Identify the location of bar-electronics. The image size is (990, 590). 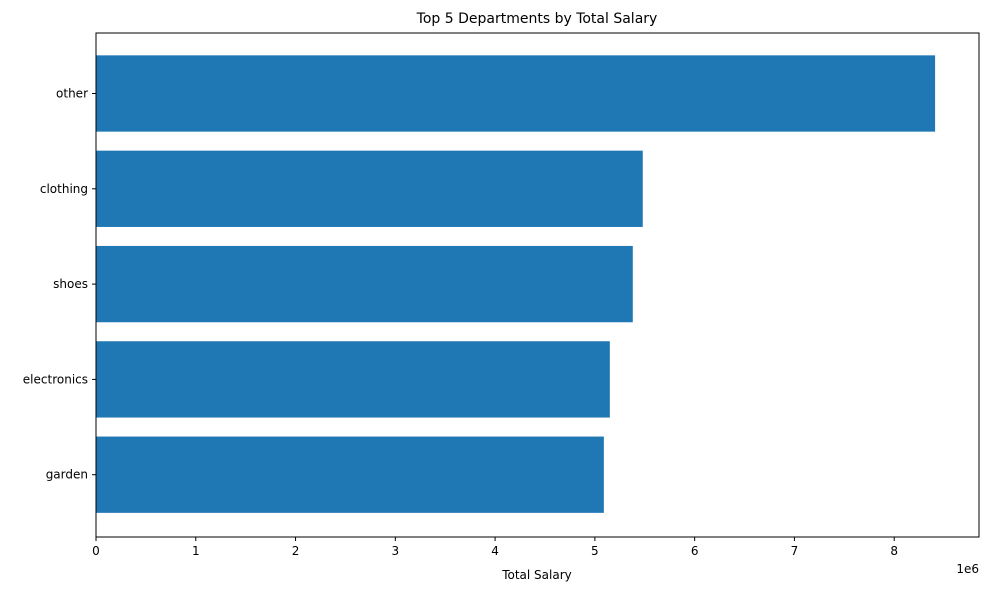
(353, 379).